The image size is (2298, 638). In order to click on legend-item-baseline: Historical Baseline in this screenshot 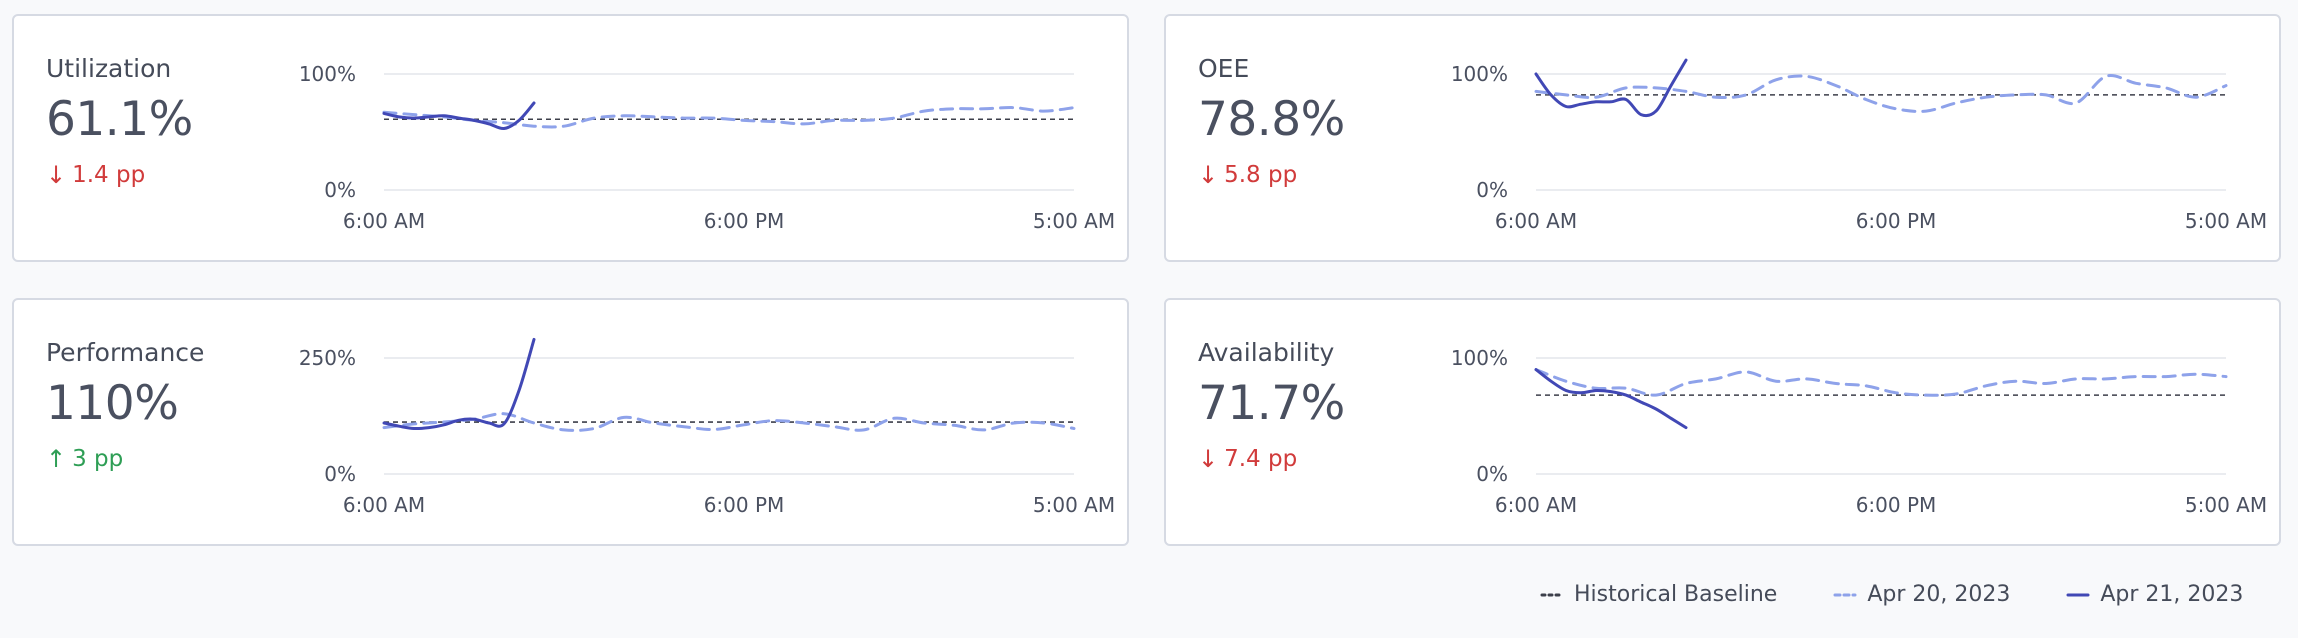, I will do `click(1658, 594)`.